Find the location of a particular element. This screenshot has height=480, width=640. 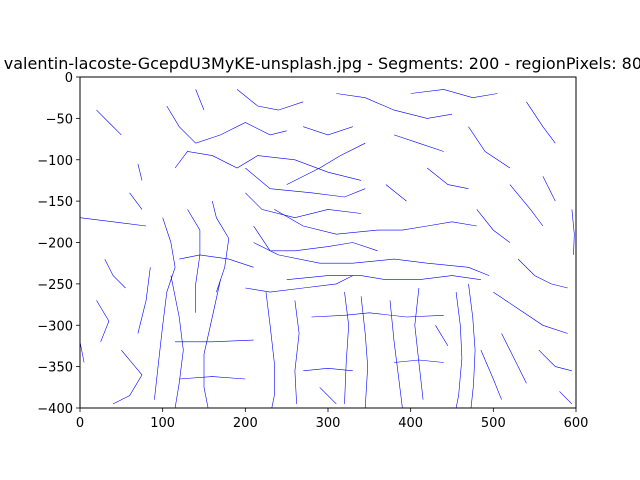

y-tick-label: −200 is located at coordinates (55, 244).